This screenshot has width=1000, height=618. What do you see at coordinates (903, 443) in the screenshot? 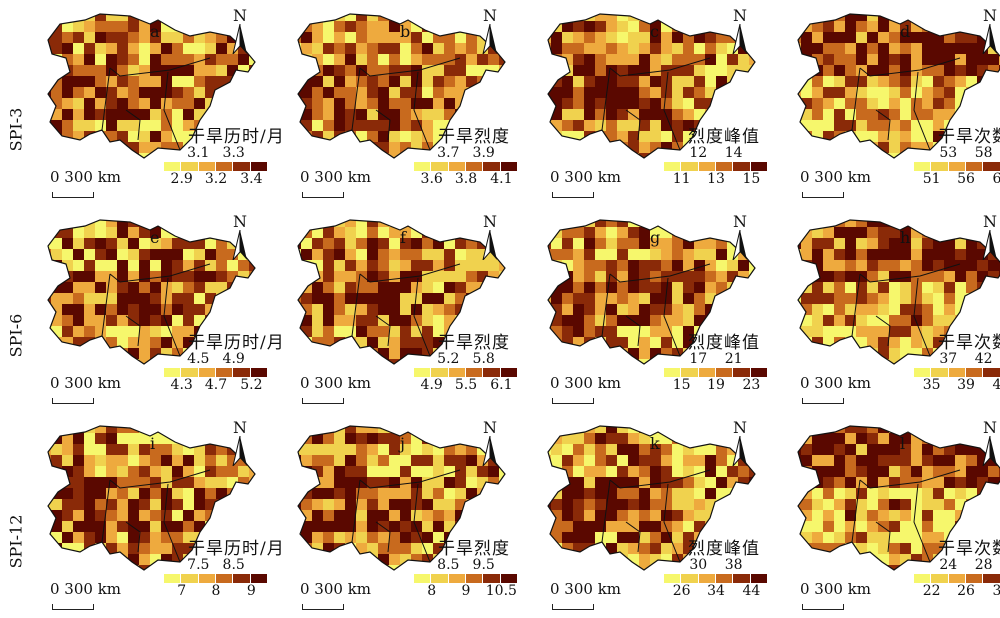
I see `panel-letter: l` at bounding box center [903, 443].